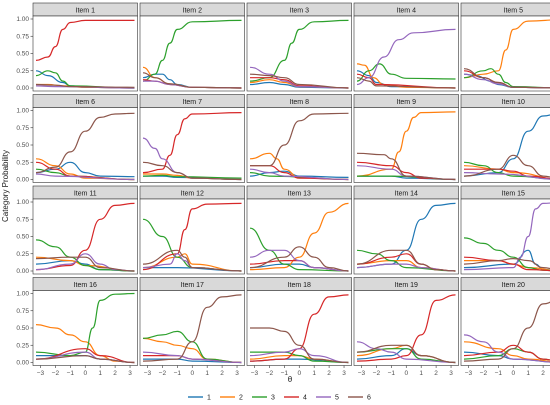  I want to click on panel-title: Item 9, so click(407, 102).